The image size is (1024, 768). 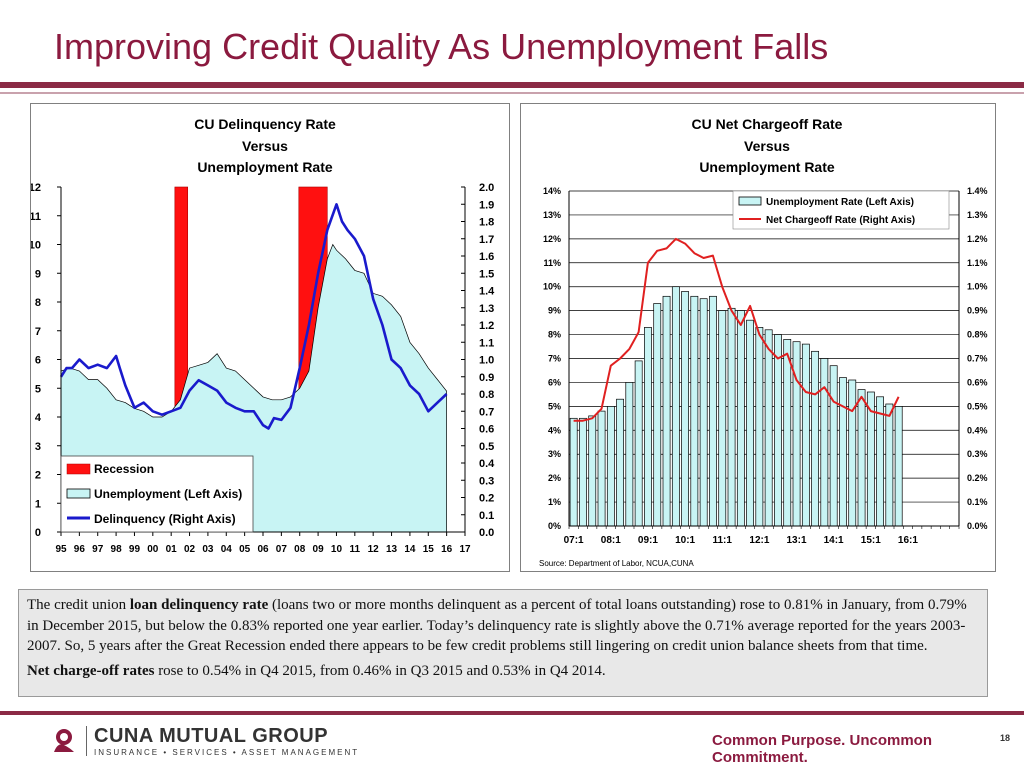 I want to click on x-axis-tick-label: 01, so click(x=172, y=549).